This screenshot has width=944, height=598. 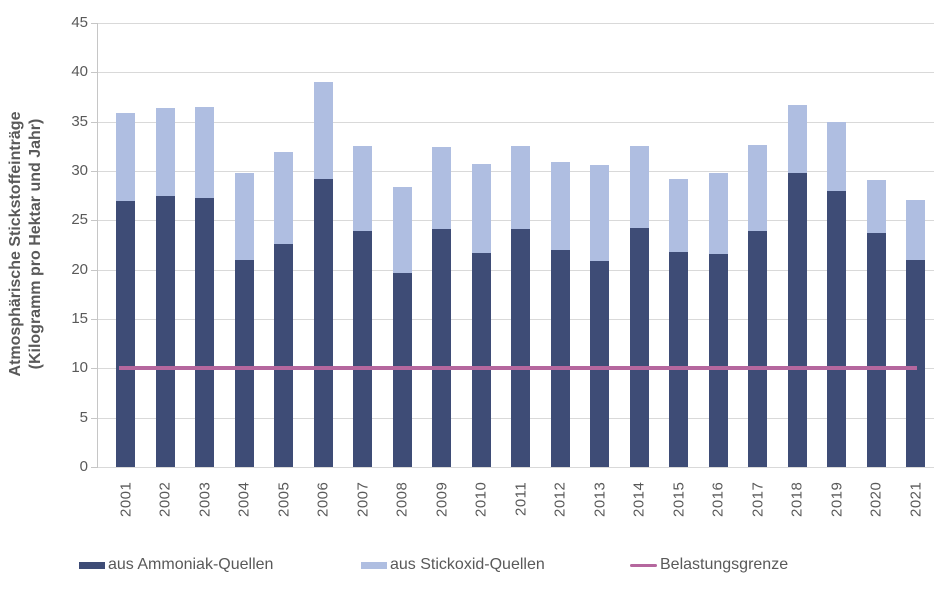 I want to click on y-axis-title-line1: Atmosphärische Stickstoffeinträge, so click(x=15, y=244).